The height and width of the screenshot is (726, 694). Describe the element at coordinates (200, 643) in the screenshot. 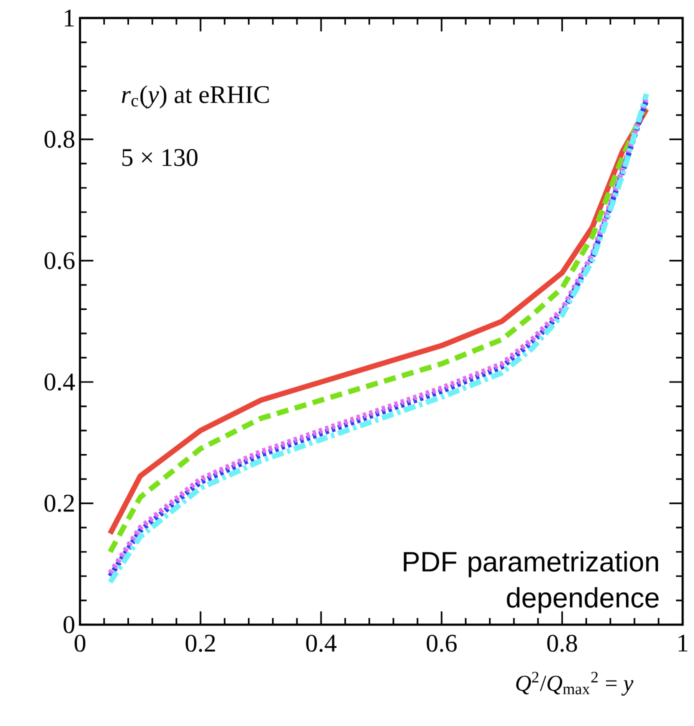

I see `x-tick-label: 0.2` at that location.